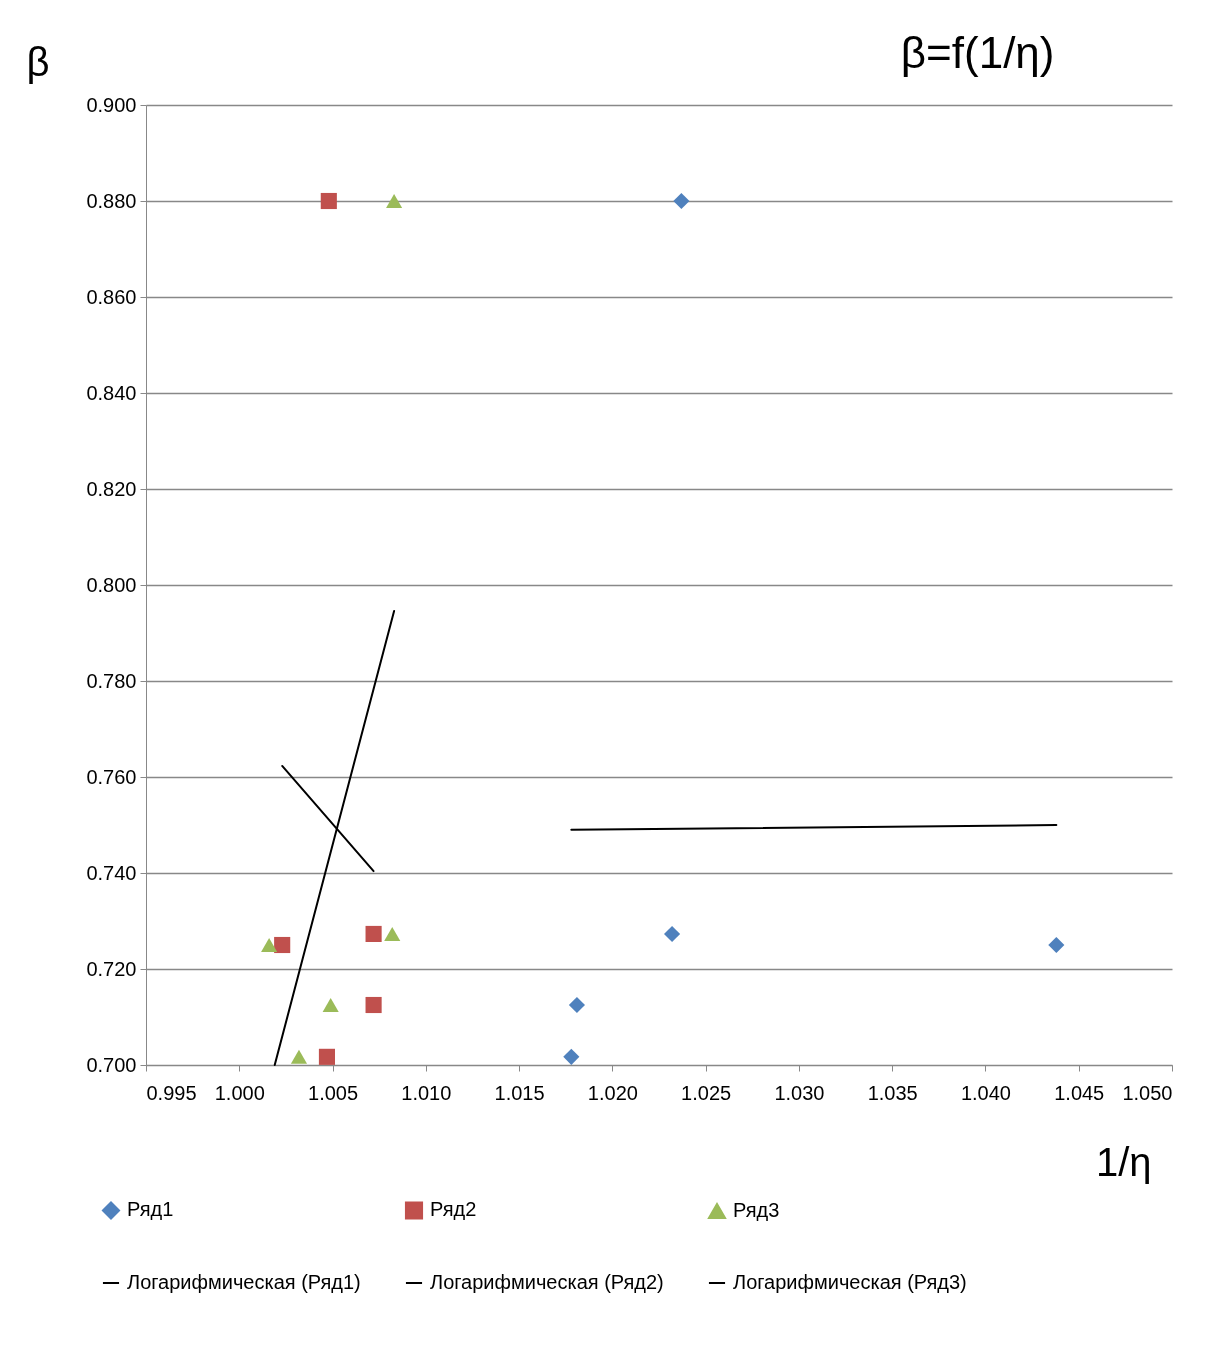 This screenshot has height=1345, width=1225. I want to click on y-tick-label: 0.820, so click(111, 488).